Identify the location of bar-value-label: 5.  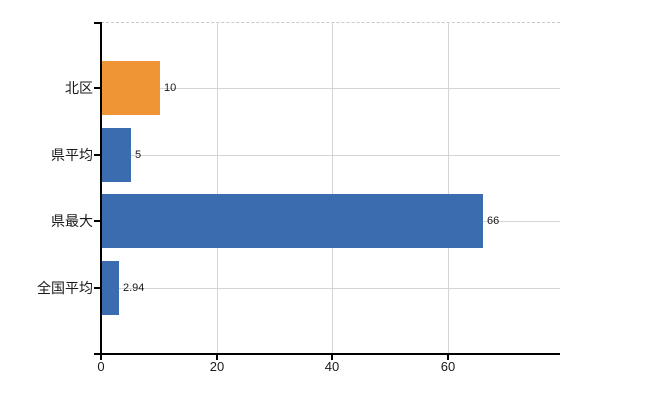
(138, 155).